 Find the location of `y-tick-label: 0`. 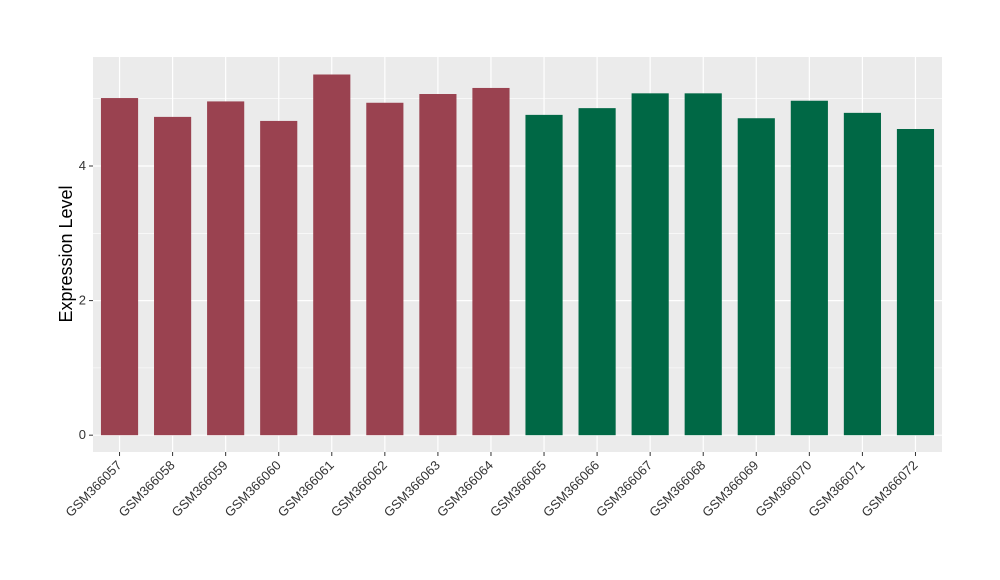

y-tick-label: 0 is located at coordinates (82, 434).